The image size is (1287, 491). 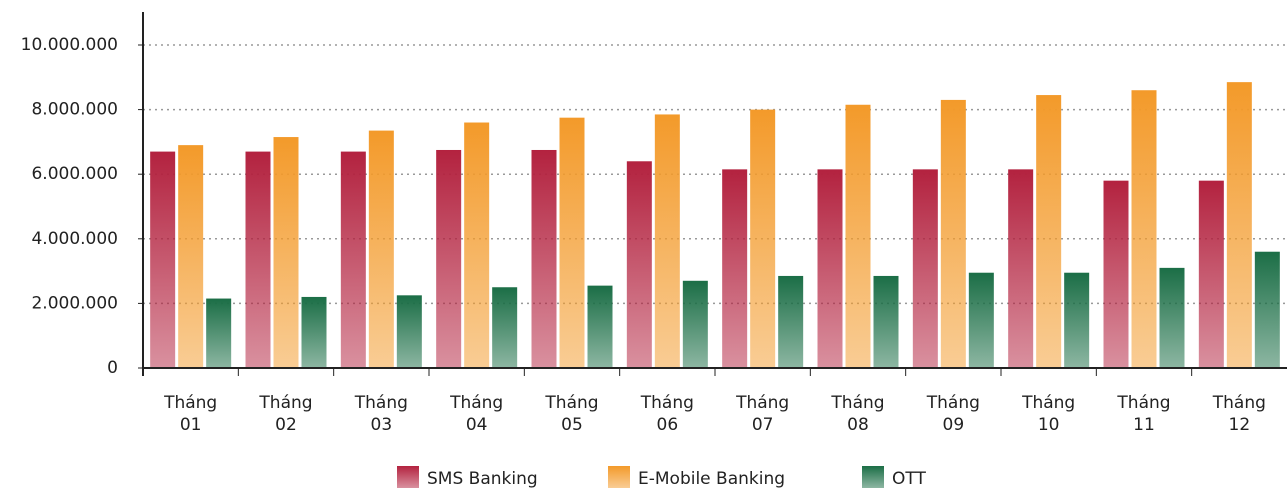 What do you see at coordinates (763, 414) in the screenshot?
I see `x-tick-label: Tháng 07` at bounding box center [763, 414].